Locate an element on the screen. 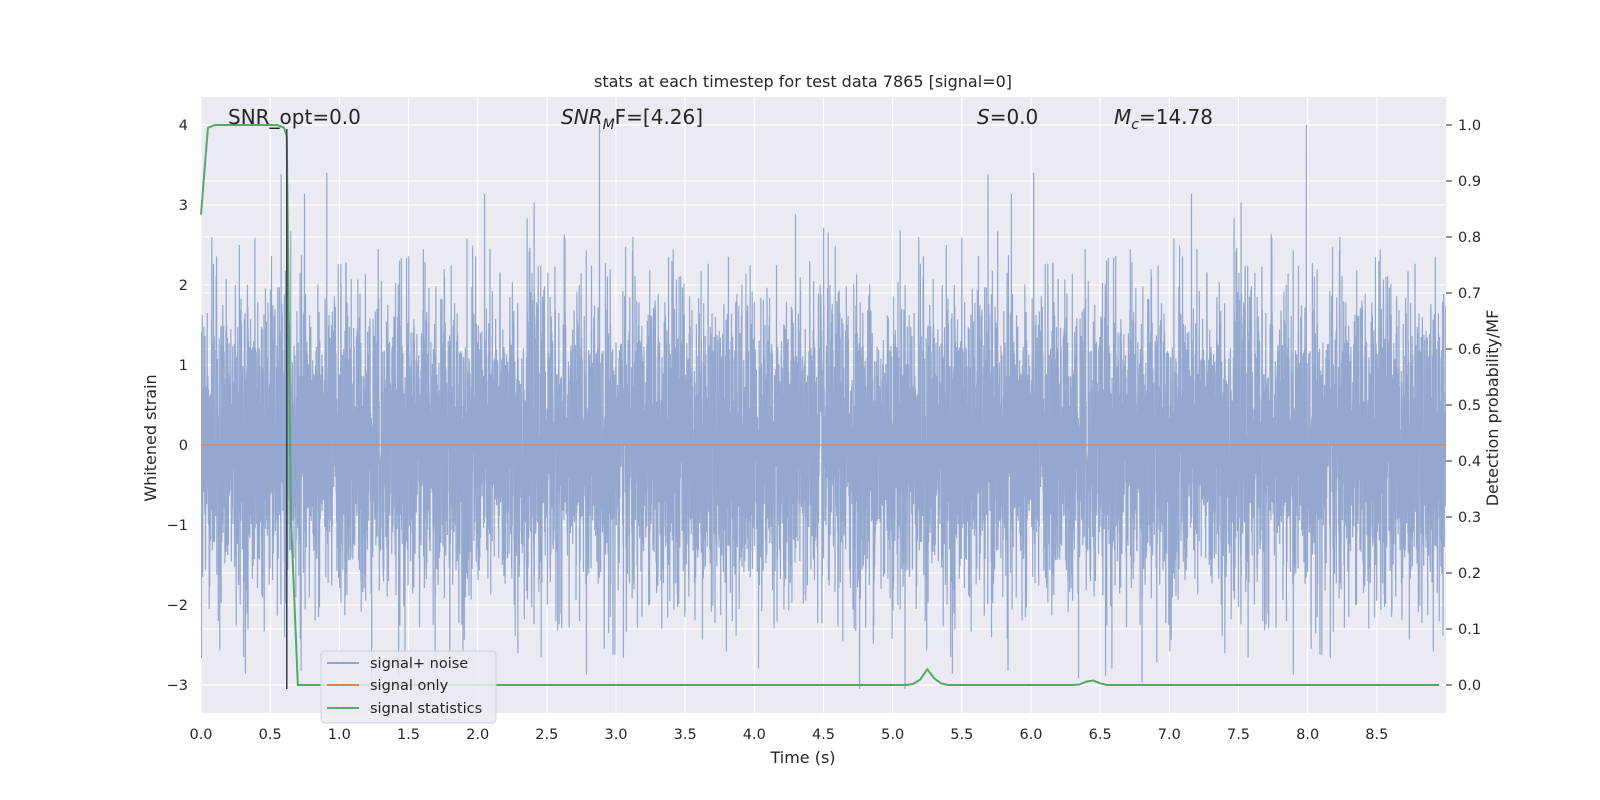 Image resolution: width=1600 pixels, height=800 pixels. y-right-tick-label: 0.4 is located at coordinates (1469, 462).